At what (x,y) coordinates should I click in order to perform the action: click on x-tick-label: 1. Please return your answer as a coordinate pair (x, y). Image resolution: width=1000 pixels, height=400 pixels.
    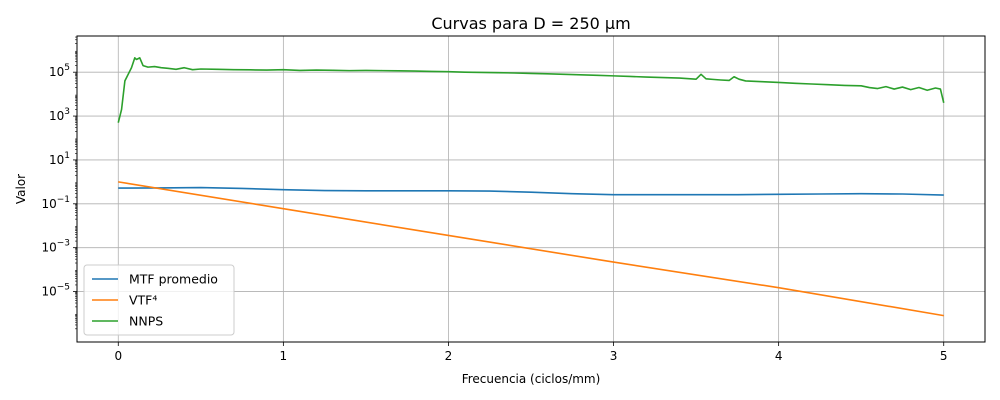
    Looking at the image, I should click on (284, 356).